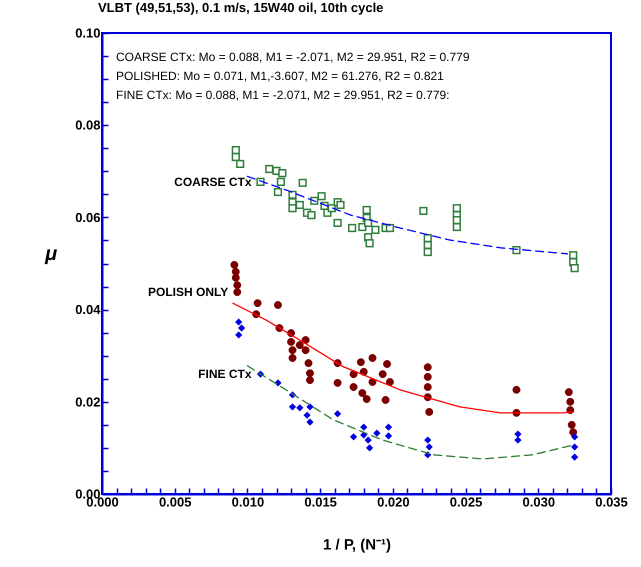 The width and height of the screenshot is (641, 567). Describe the element at coordinates (51, 254) in the screenshot. I see `y-axis-title: μ` at that location.